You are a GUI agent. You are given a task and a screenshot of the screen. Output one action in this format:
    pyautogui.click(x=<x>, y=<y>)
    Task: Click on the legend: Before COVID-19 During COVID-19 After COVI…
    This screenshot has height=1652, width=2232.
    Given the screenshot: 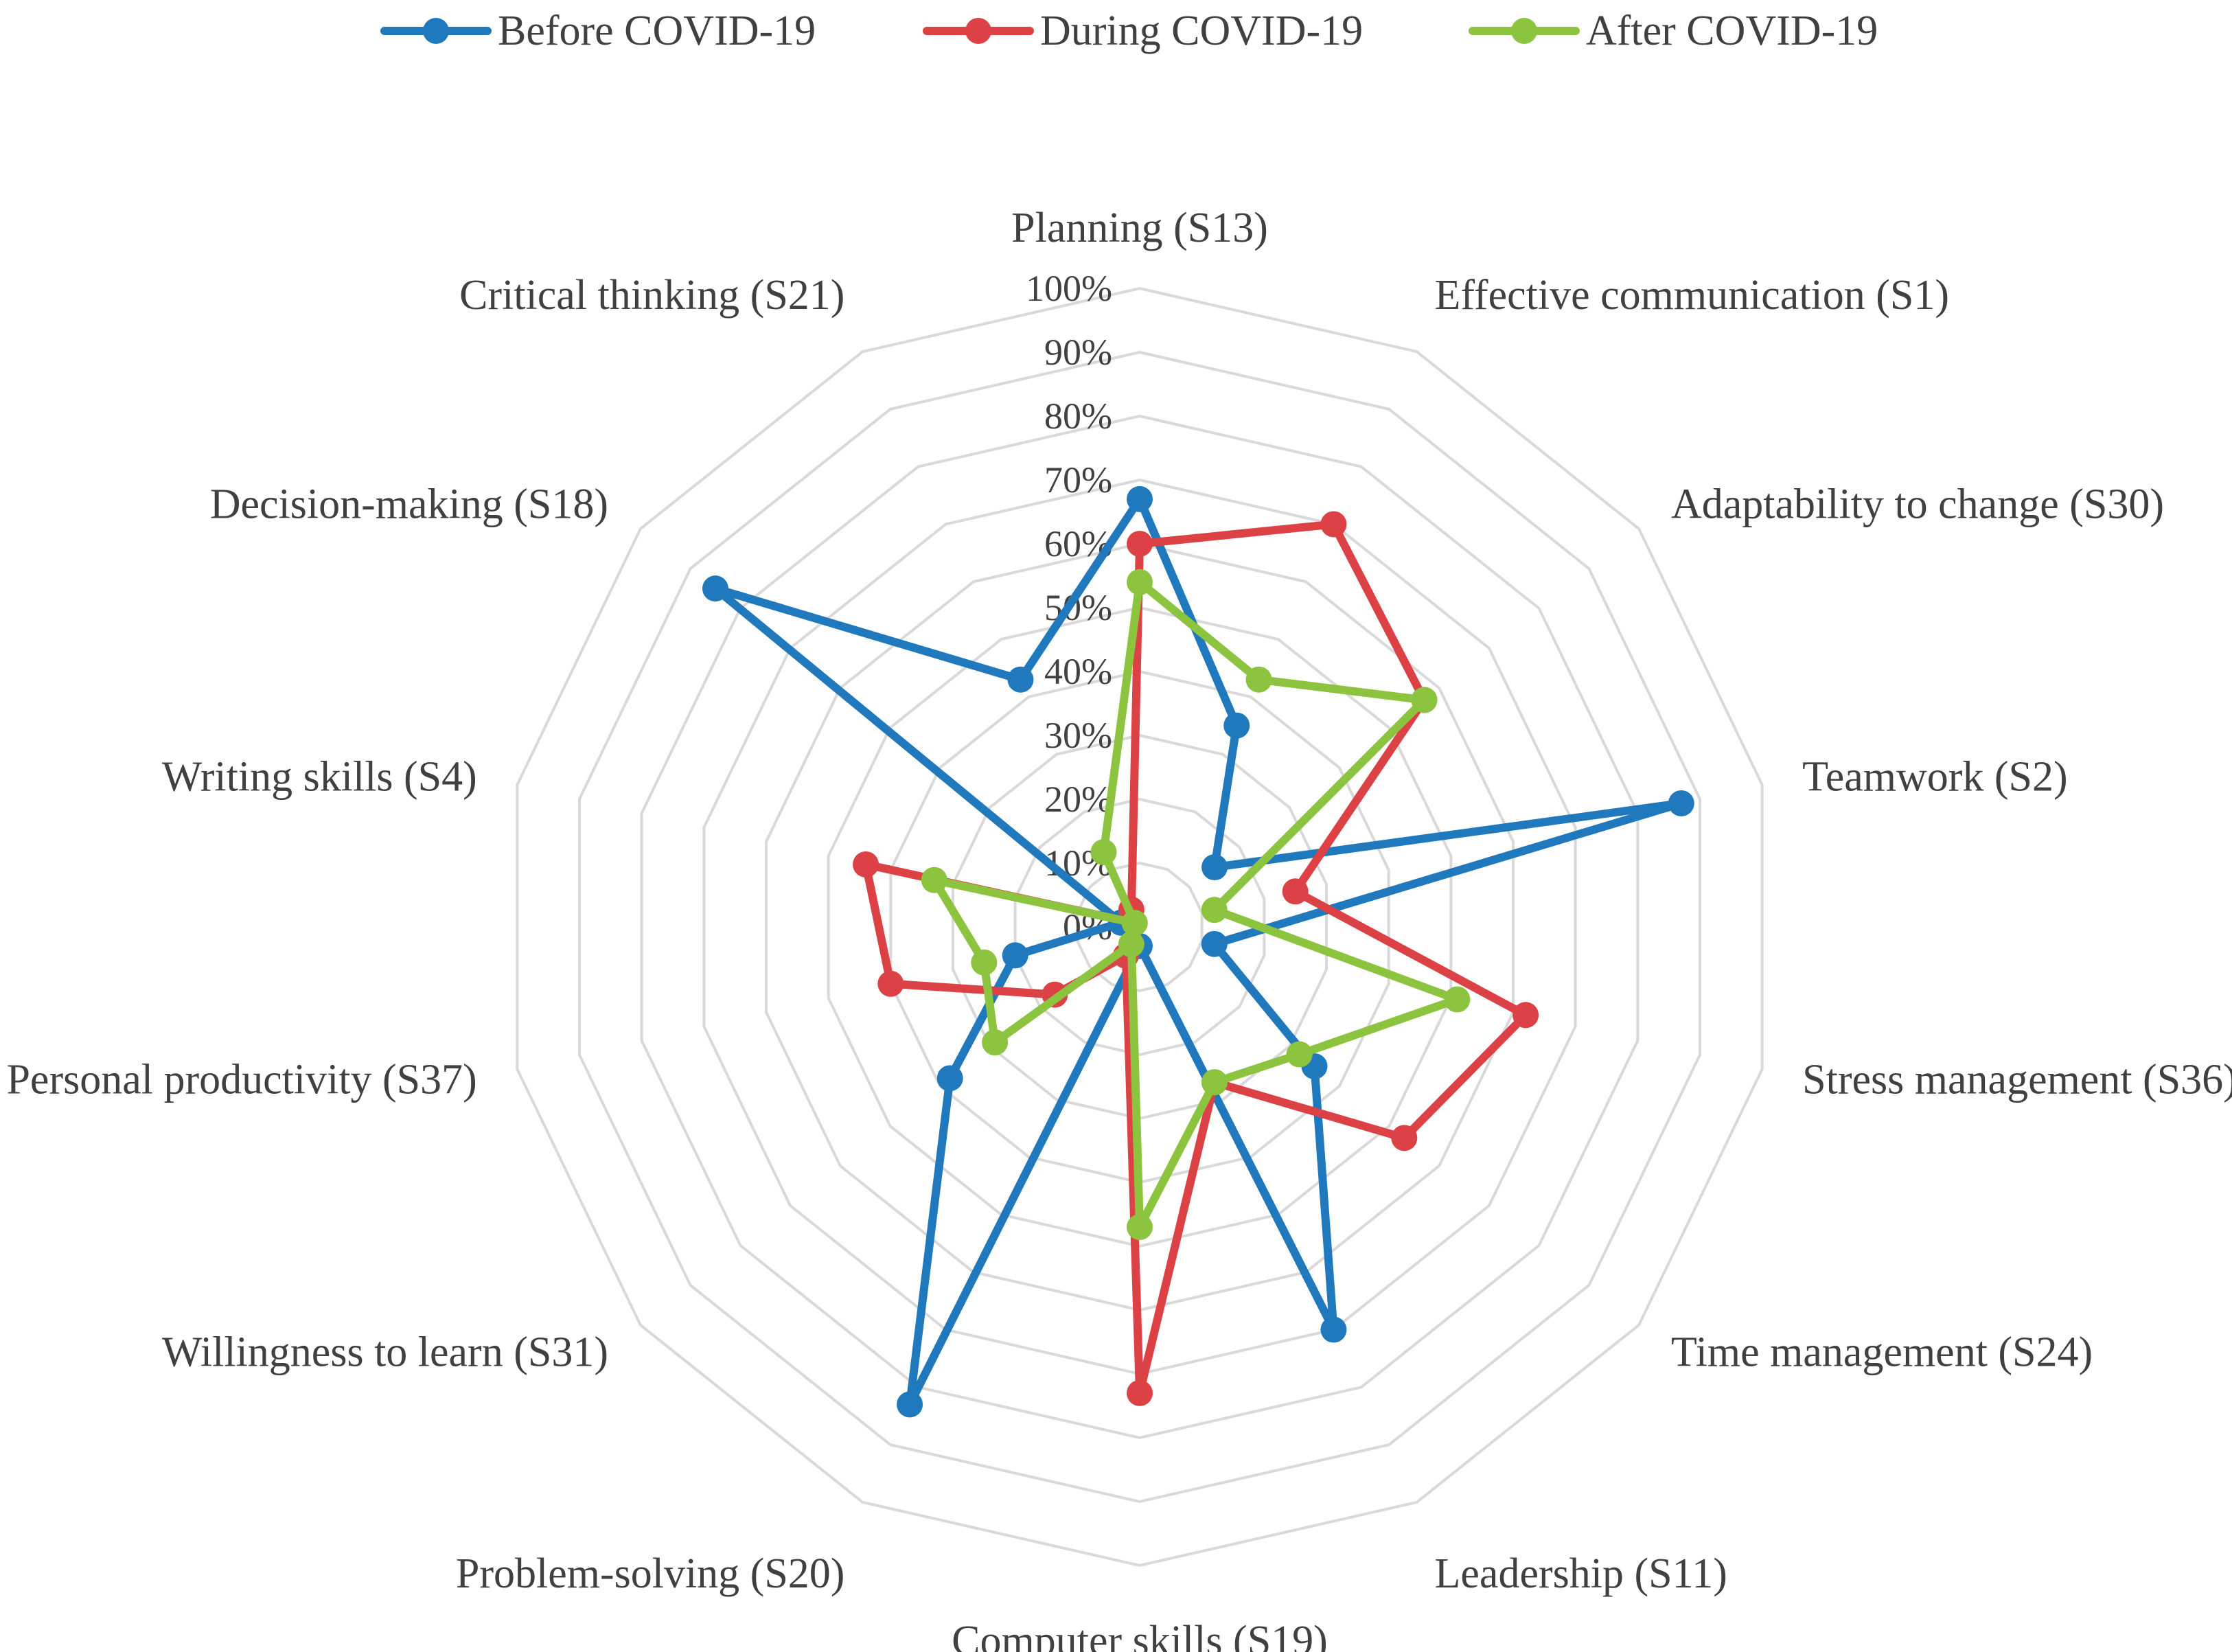 What is the action you would take?
    pyautogui.click(x=1129, y=31)
    